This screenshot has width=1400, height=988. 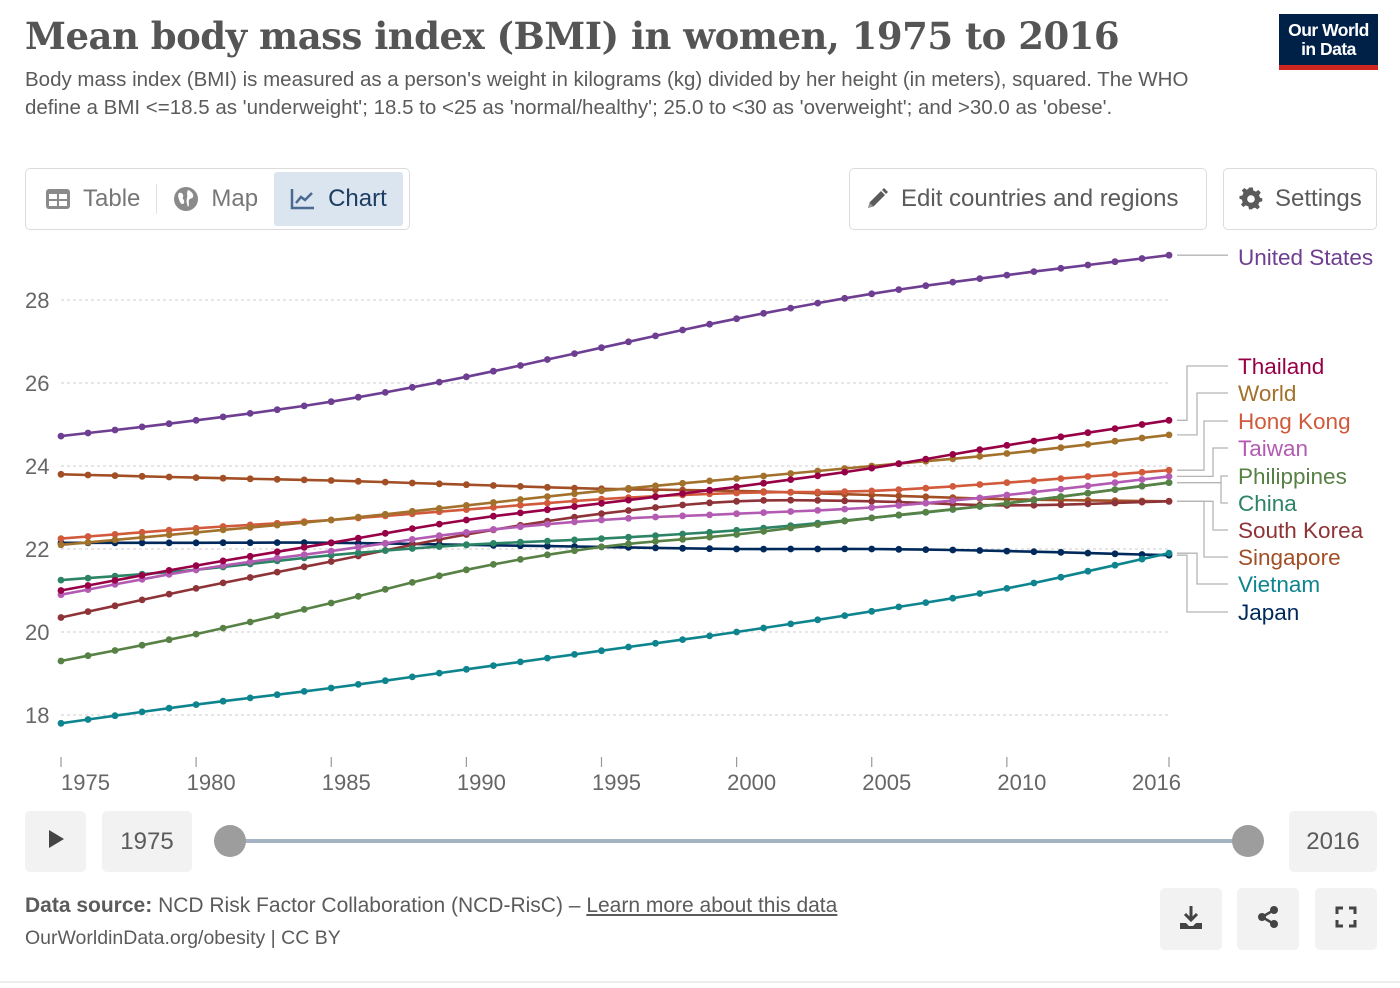 I want to click on series-label: United States, so click(x=1305, y=257).